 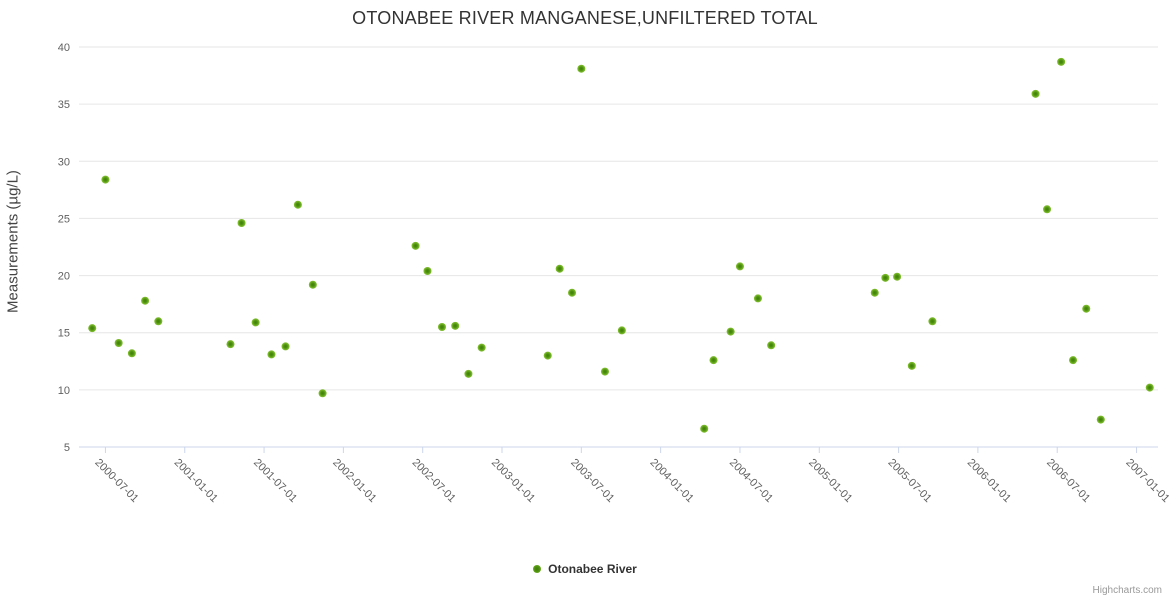 What do you see at coordinates (64, 391) in the screenshot?
I see `y-tick-label: 10` at bounding box center [64, 391].